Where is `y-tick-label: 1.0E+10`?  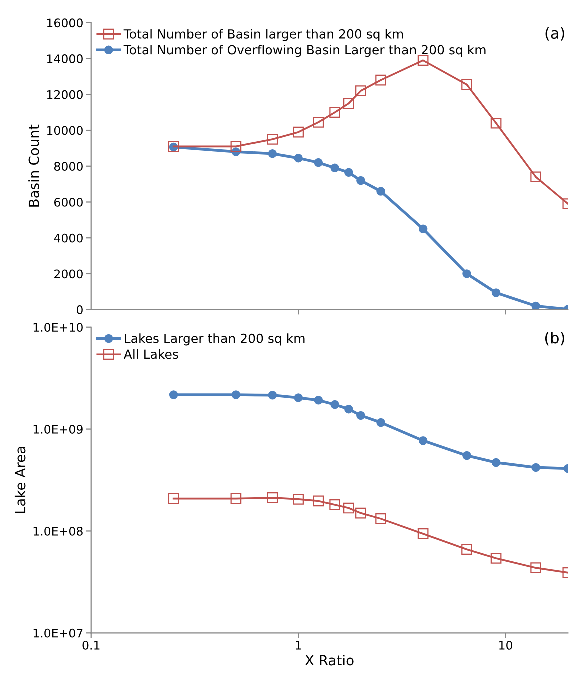 y-tick-label: 1.0E+10 is located at coordinates (58, 327).